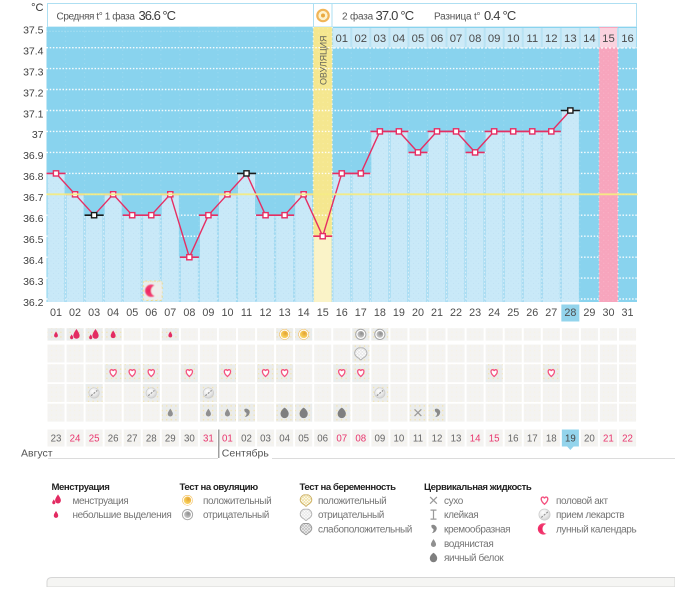 The image size is (675, 592). I want to click on svg-text: 36.6 °C, so click(157, 15).